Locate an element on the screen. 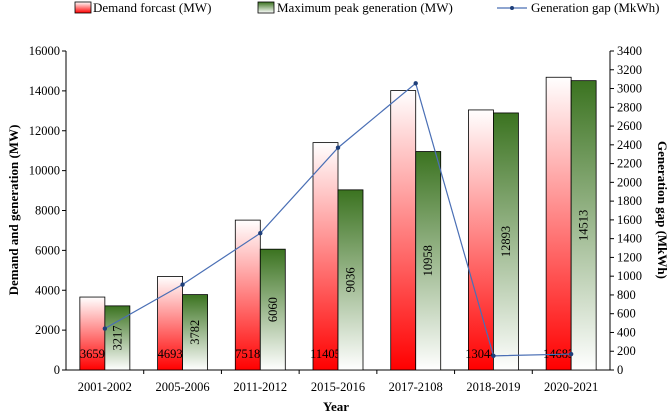 The image size is (669, 413). y-tick-label: 6000 is located at coordinates (47, 250).